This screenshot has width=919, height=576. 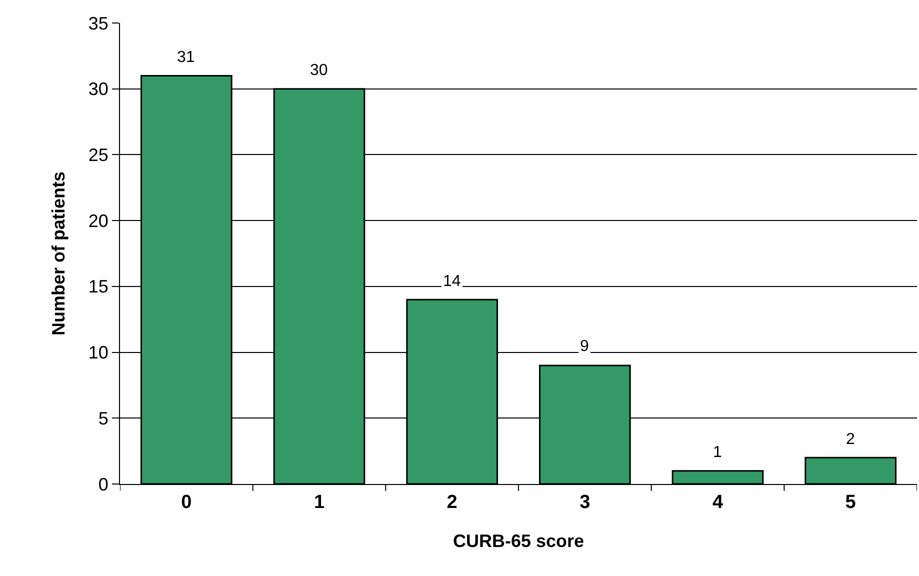 I want to click on y-axis-title: Number of patients, so click(x=58, y=253).